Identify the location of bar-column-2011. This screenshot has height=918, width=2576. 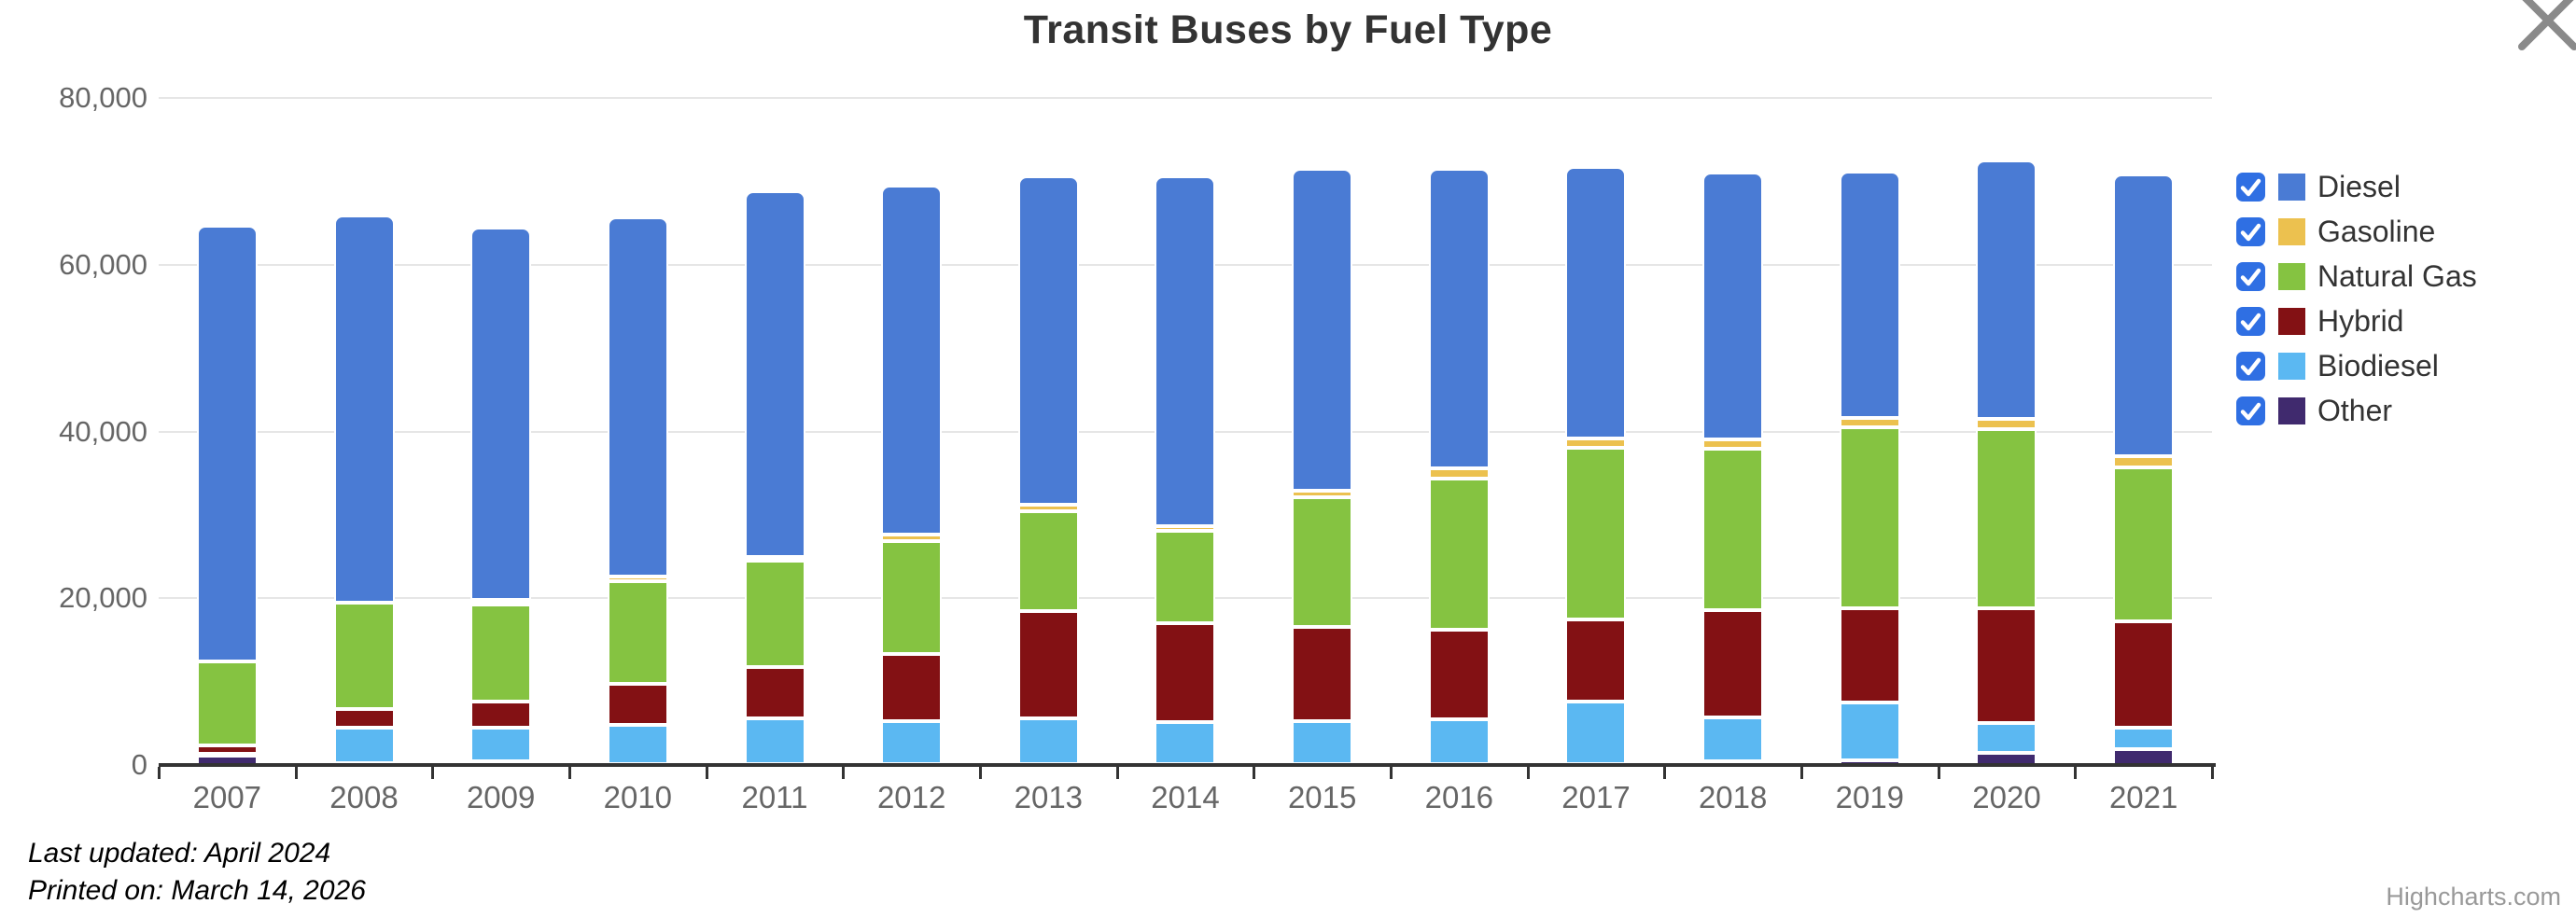
(775, 431).